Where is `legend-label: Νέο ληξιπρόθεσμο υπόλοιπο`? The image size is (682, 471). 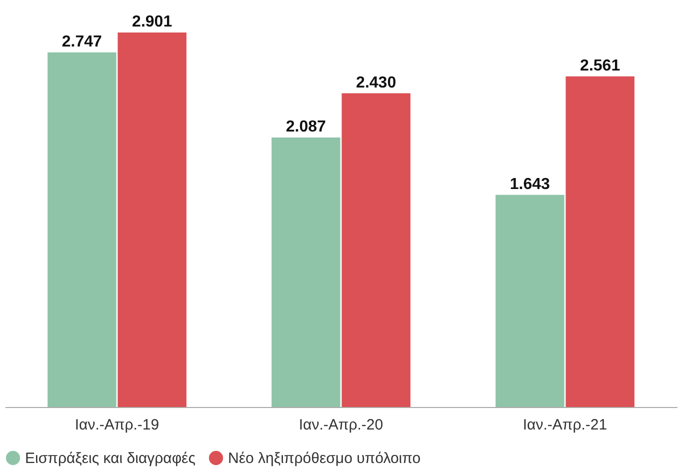 legend-label: Νέο ληξιπρόθεσμο υπόλοιπο is located at coordinates (324, 458).